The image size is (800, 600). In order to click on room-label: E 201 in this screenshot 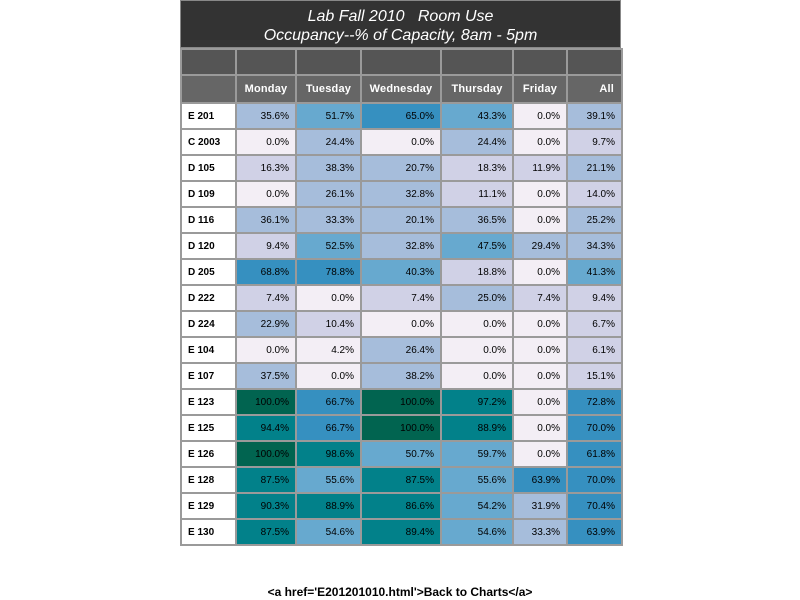, I will do `click(208, 116)`.